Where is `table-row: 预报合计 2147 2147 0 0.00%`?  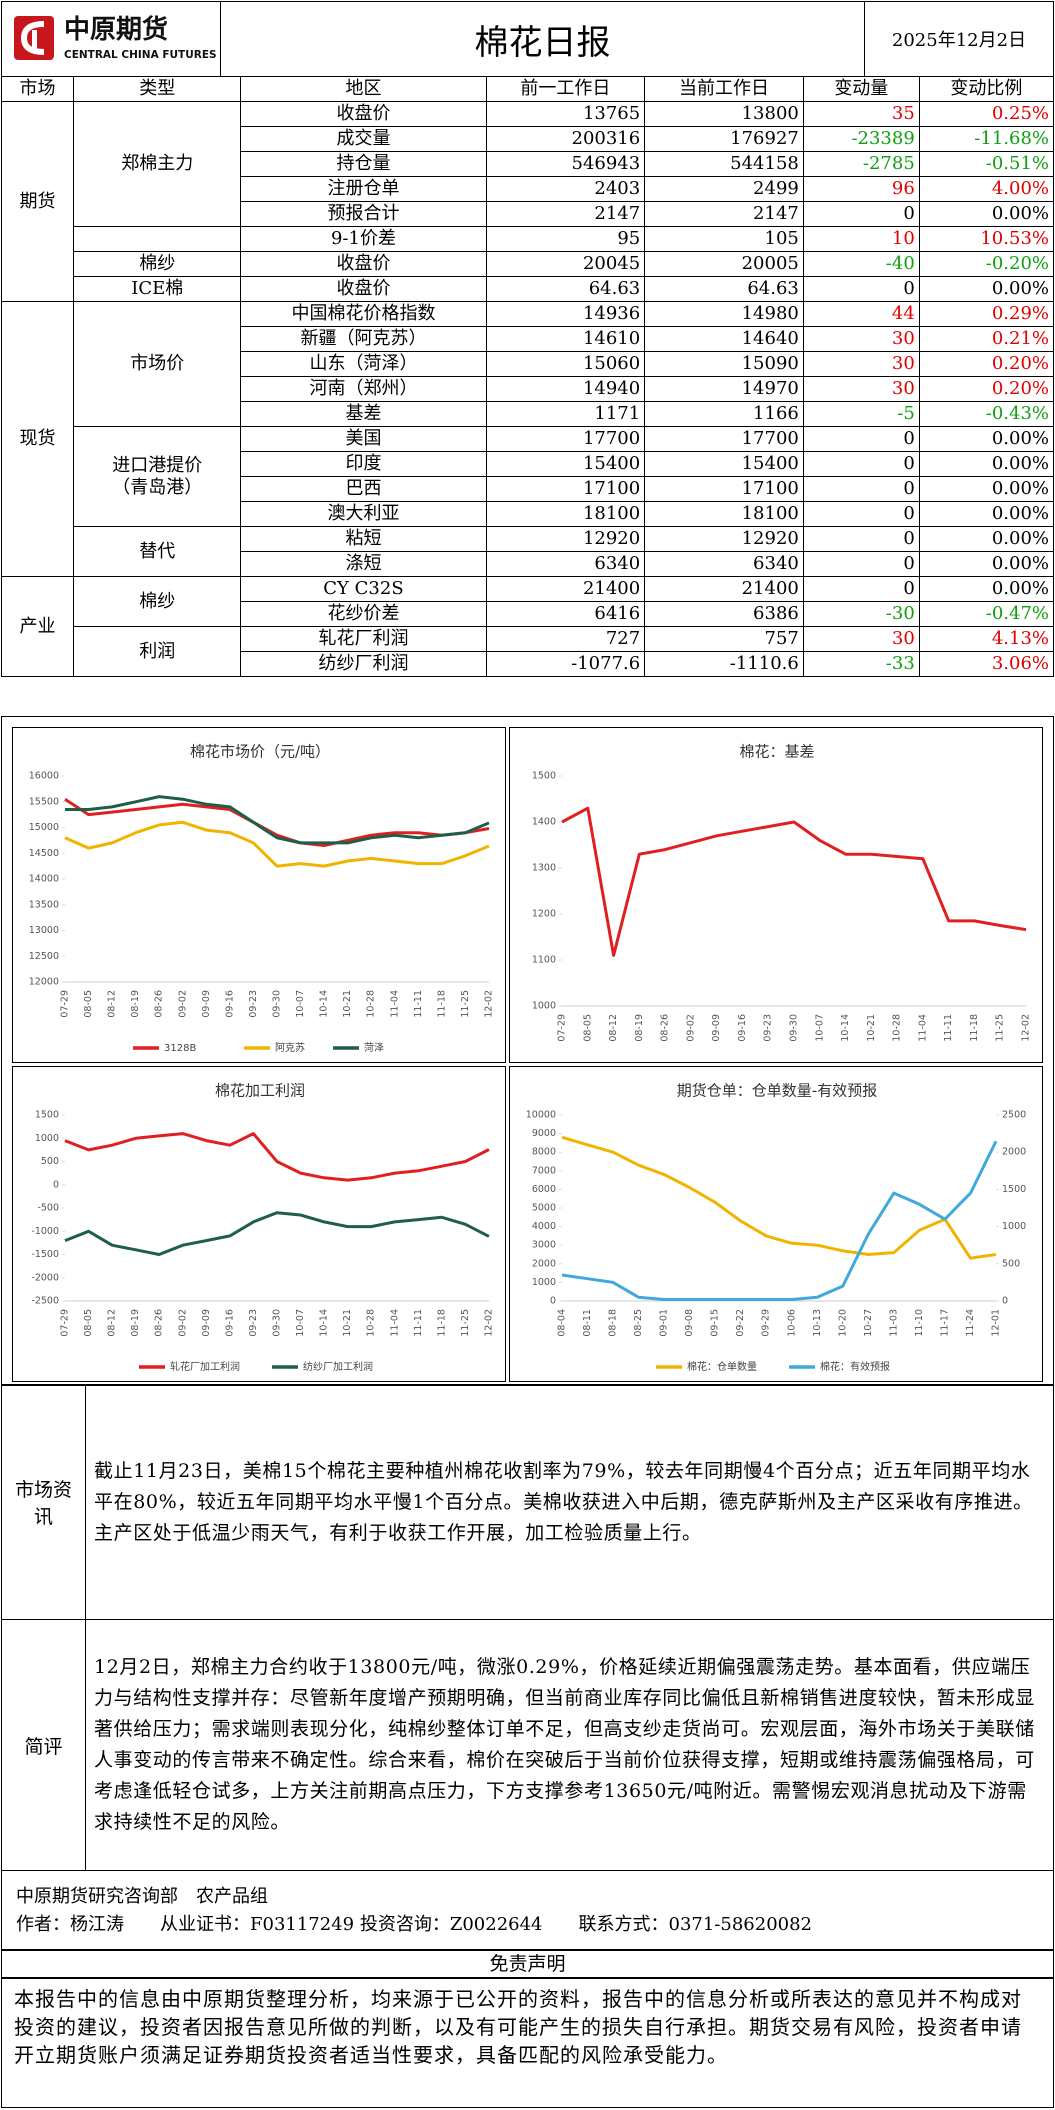
table-row: 预报合计 2147 2147 0 0.00% is located at coordinates (528, 214).